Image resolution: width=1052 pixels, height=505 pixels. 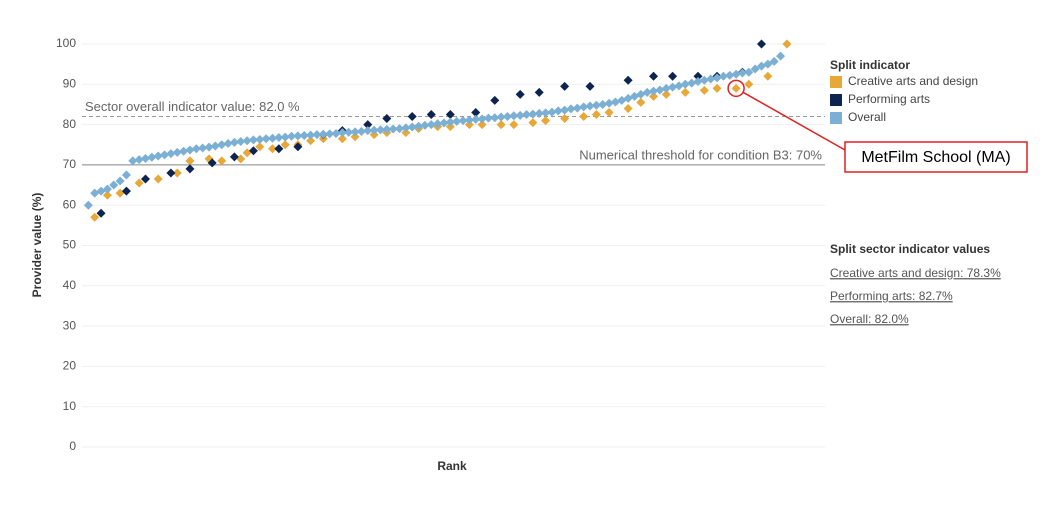 I want to click on legend-label: Performing arts, so click(x=889, y=99).